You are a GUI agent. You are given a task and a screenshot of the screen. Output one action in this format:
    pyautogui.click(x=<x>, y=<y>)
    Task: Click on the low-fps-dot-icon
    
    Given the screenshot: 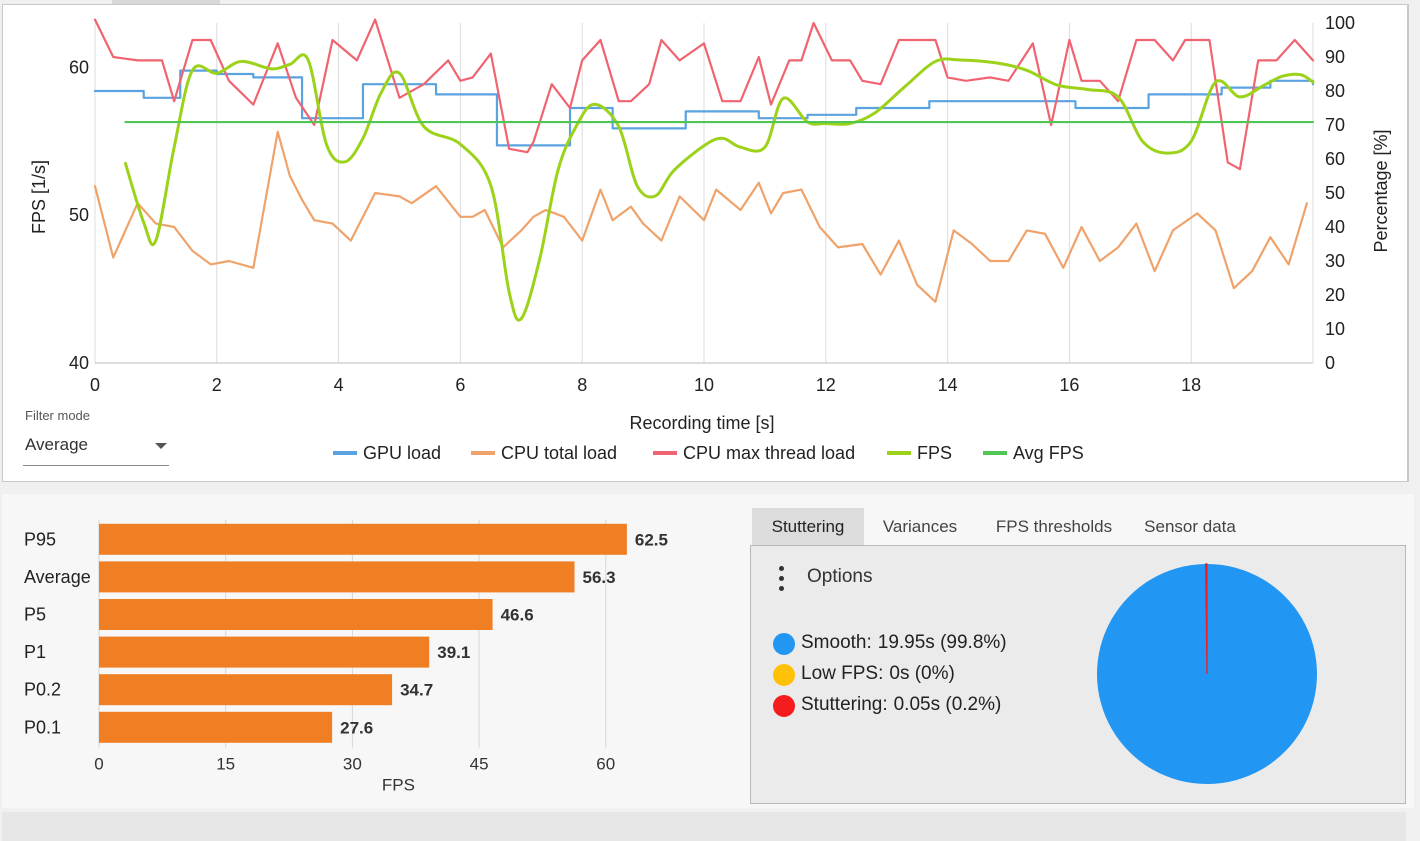 What is the action you would take?
    pyautogui.click(x=784, y=675)
    